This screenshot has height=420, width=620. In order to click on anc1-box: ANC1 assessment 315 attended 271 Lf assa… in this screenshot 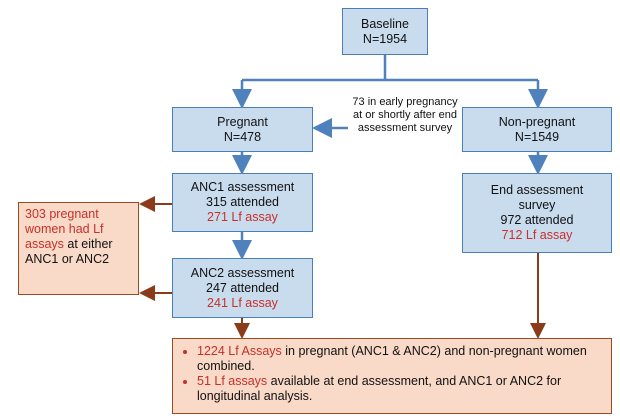, I will do `click(242, 202)`.